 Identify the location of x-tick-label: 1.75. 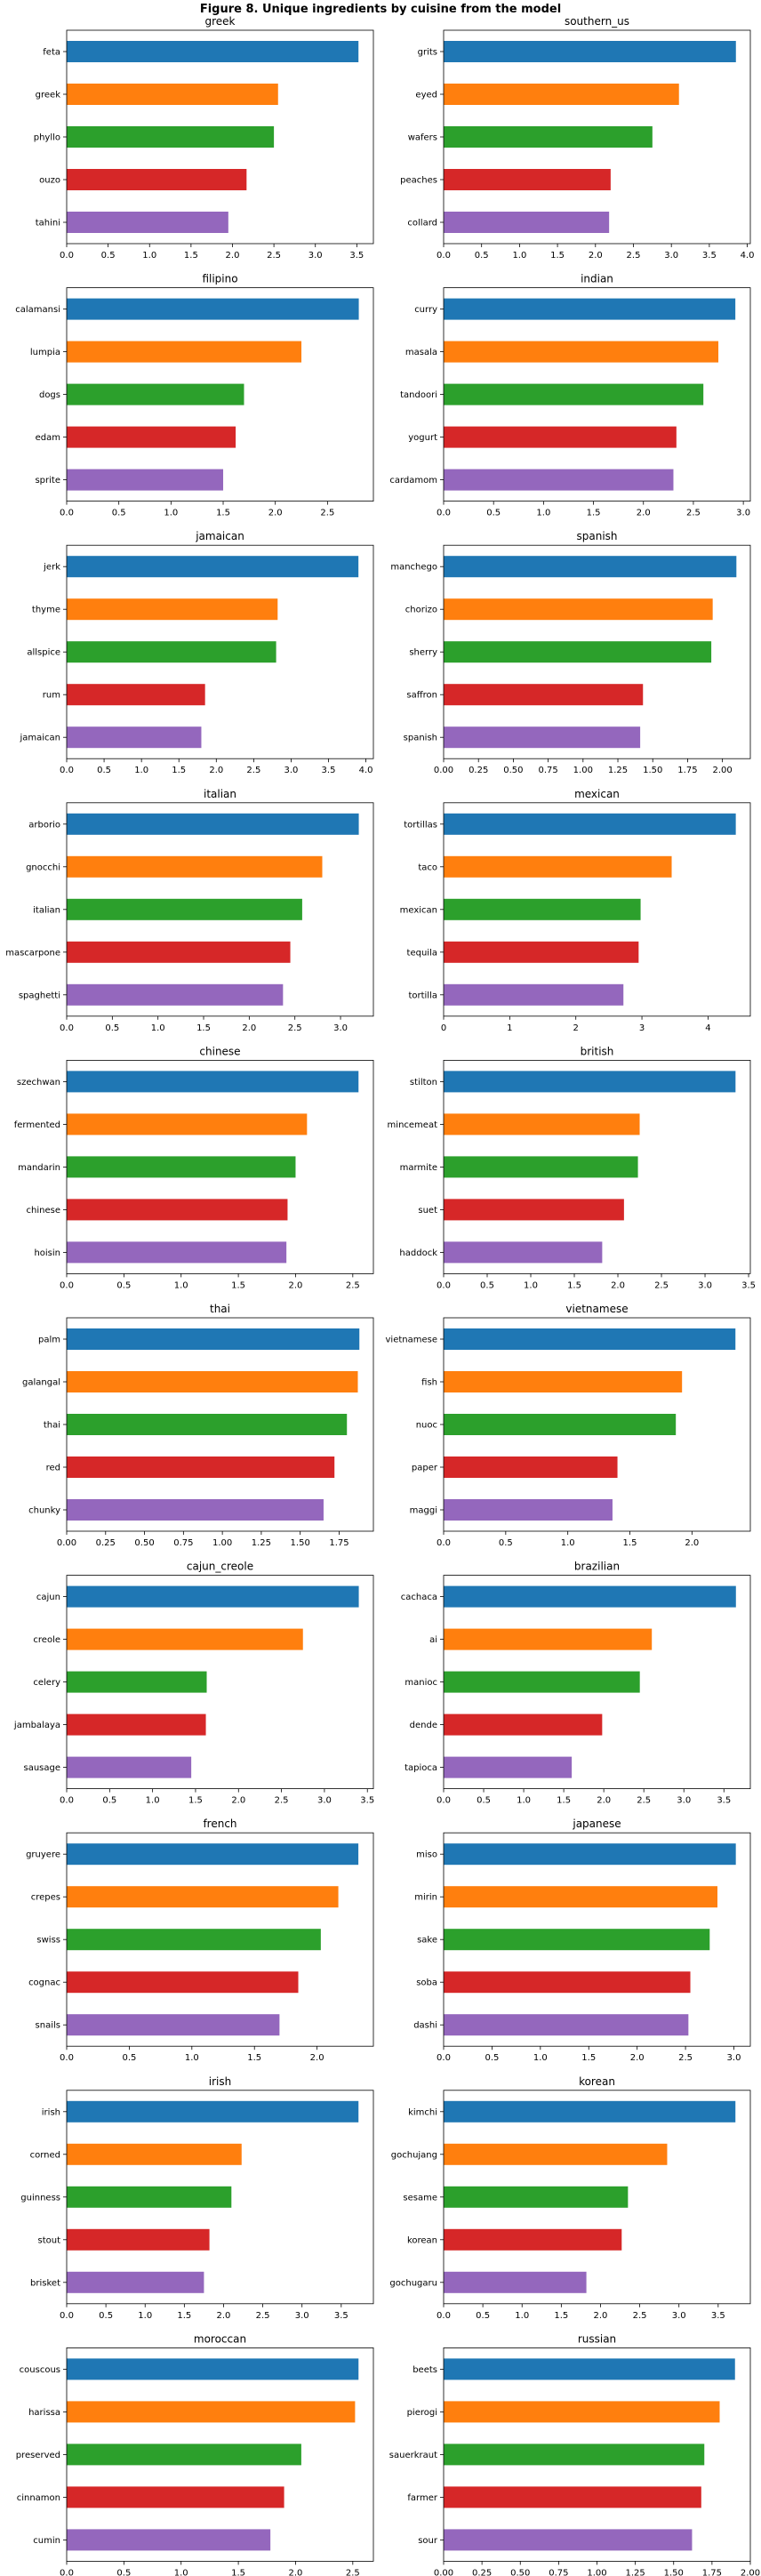
(338, 1543).